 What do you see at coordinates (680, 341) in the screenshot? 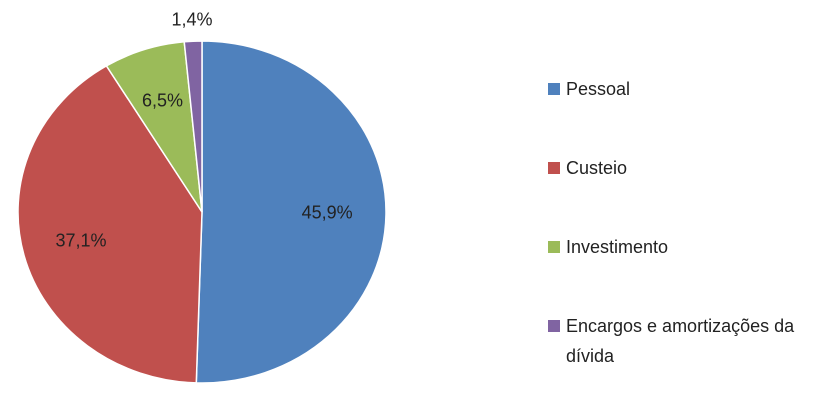
I see `legend-label: Encargos e amortizações da dívida` at bounding box center [680, 341].